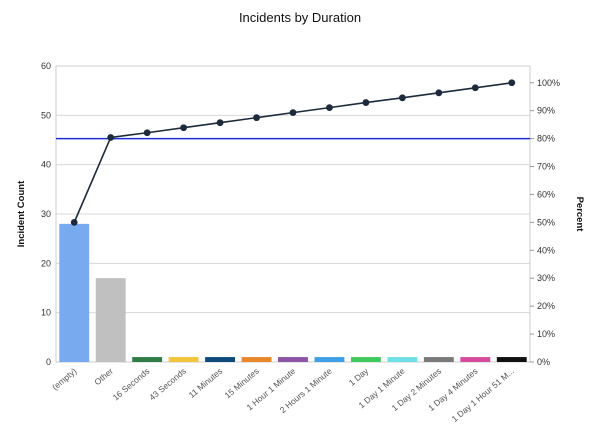  What do you see at coordinates (46, 66) in the screenshot?
I see `y-tick-label: 60` at bounding box center [46, 66].